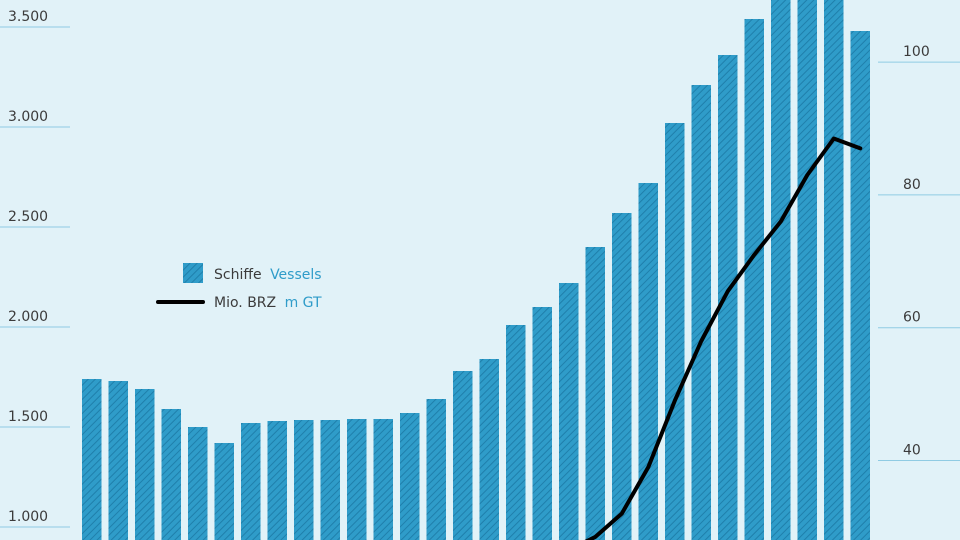 This screenshot has width=960, height=540. What do you see at coordinates (912, 185) in the screenshot?
I see `right-axis-tick-label: 80` at bounding box center [912, 185].